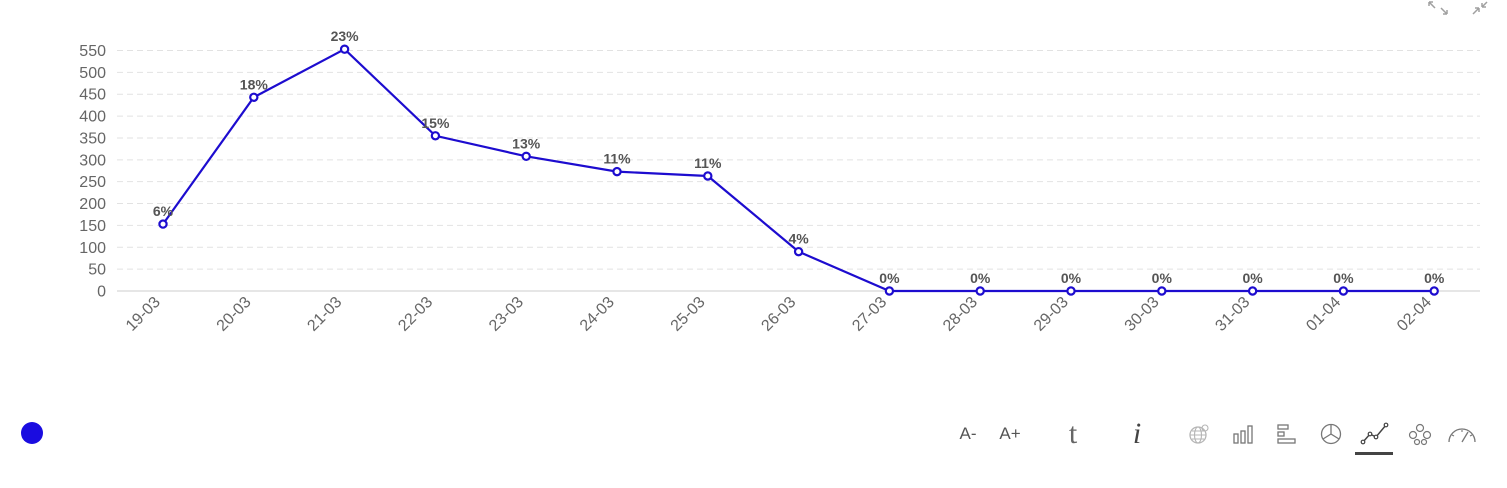  Describe the element at coordinates (92, 95) in the screenshot. I see `y-tick-label: 450` at that location.